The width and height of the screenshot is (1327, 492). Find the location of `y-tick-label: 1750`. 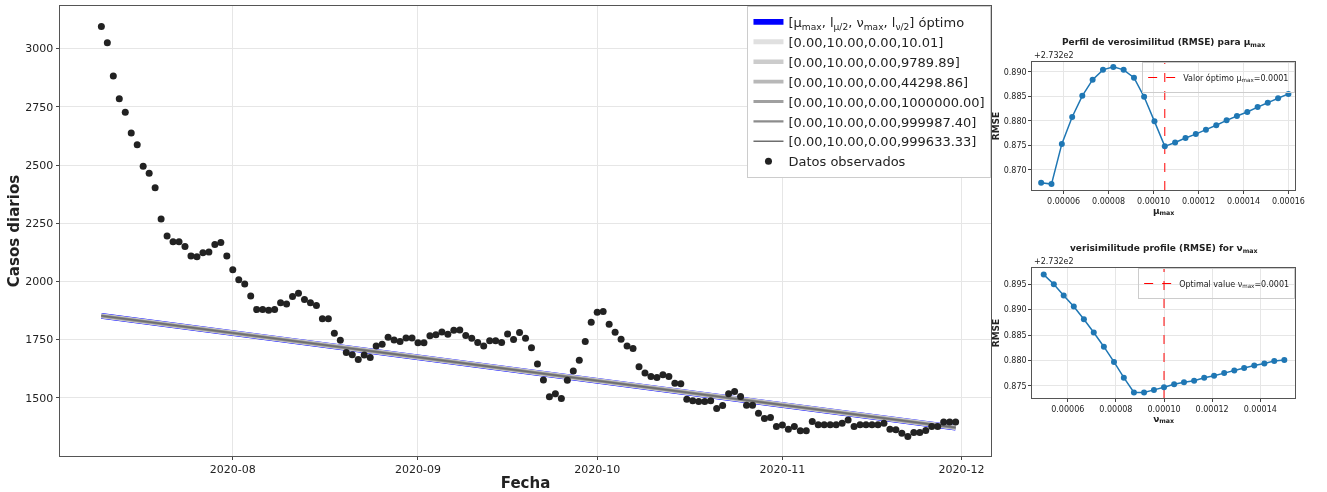

y-tick-label: 1750 is located at coordinates (39, 340).